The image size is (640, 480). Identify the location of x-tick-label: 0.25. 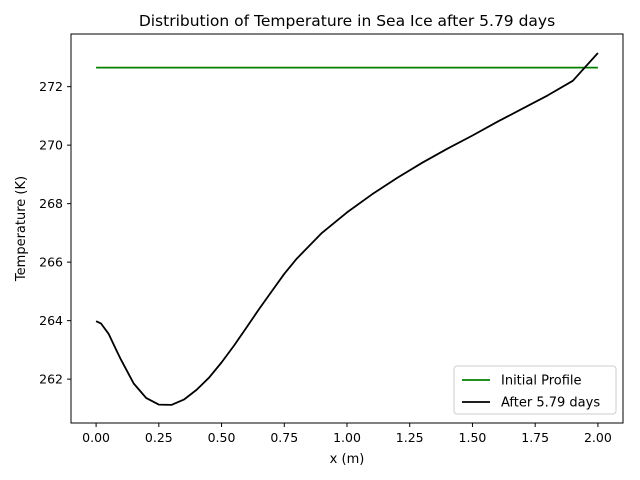
(159, 437).